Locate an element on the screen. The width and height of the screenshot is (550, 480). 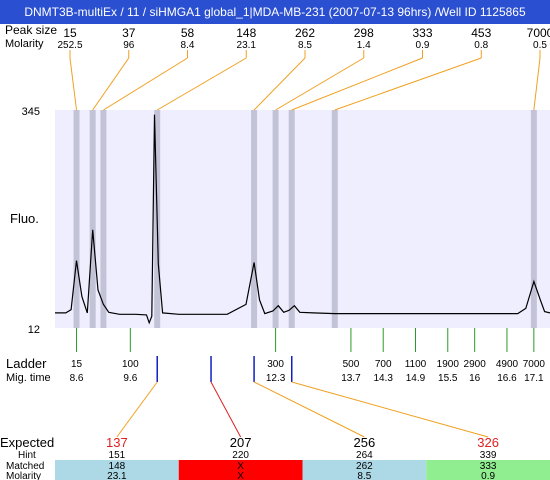
peak-molarity-label: 23.1 is located at coordinates (247, 45).